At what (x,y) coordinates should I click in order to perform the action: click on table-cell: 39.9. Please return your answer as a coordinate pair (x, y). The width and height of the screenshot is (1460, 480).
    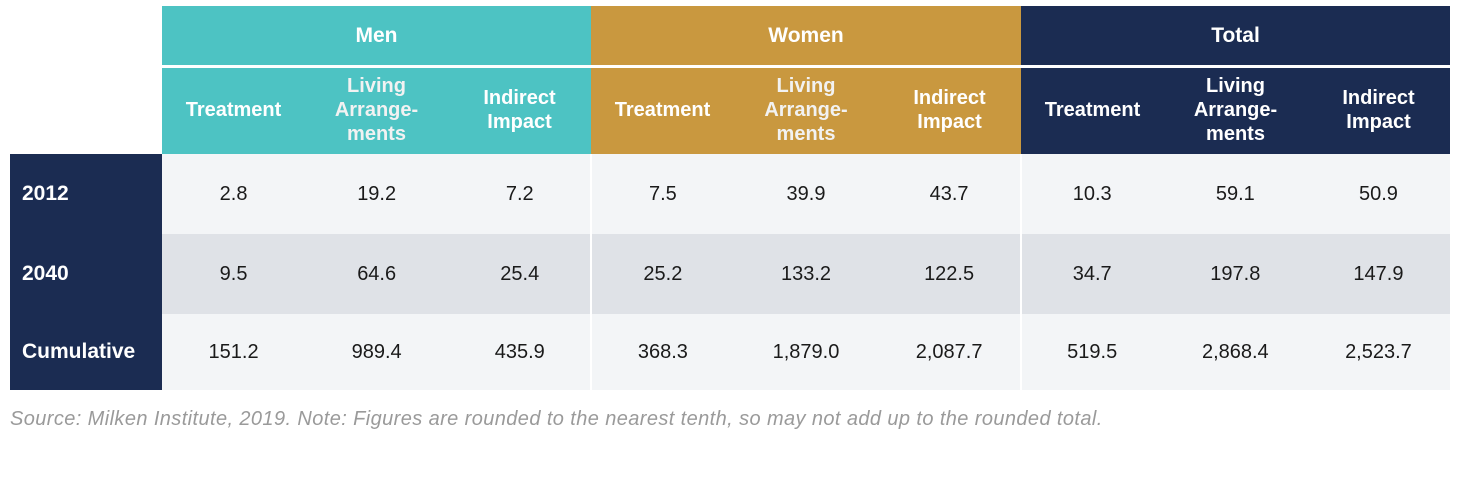
    Looking at the image, I should click on (806, 194).